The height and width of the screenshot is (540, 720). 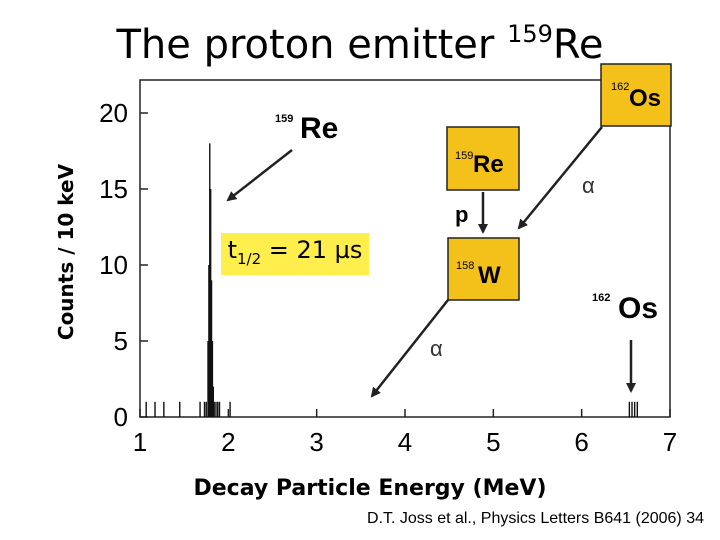 I want to click on x-tick-label: 4, so click(x=405, y=442).